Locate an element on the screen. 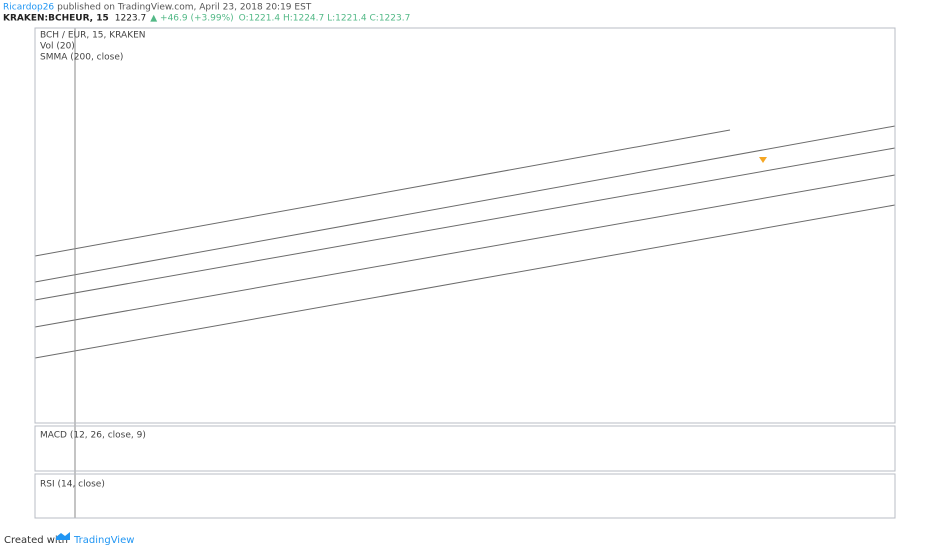  footer-created: Created with is located at coordinates (36, 540).